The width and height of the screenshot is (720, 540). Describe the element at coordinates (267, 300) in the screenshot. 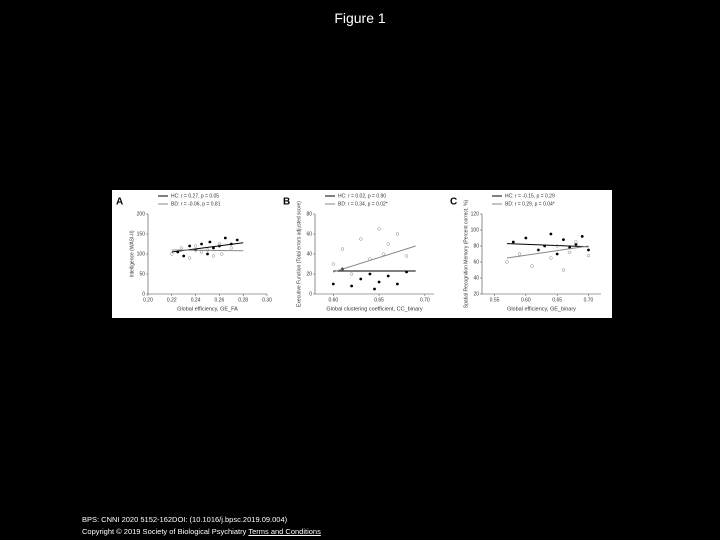

I see `x-tick-label: 0.30` at that location.